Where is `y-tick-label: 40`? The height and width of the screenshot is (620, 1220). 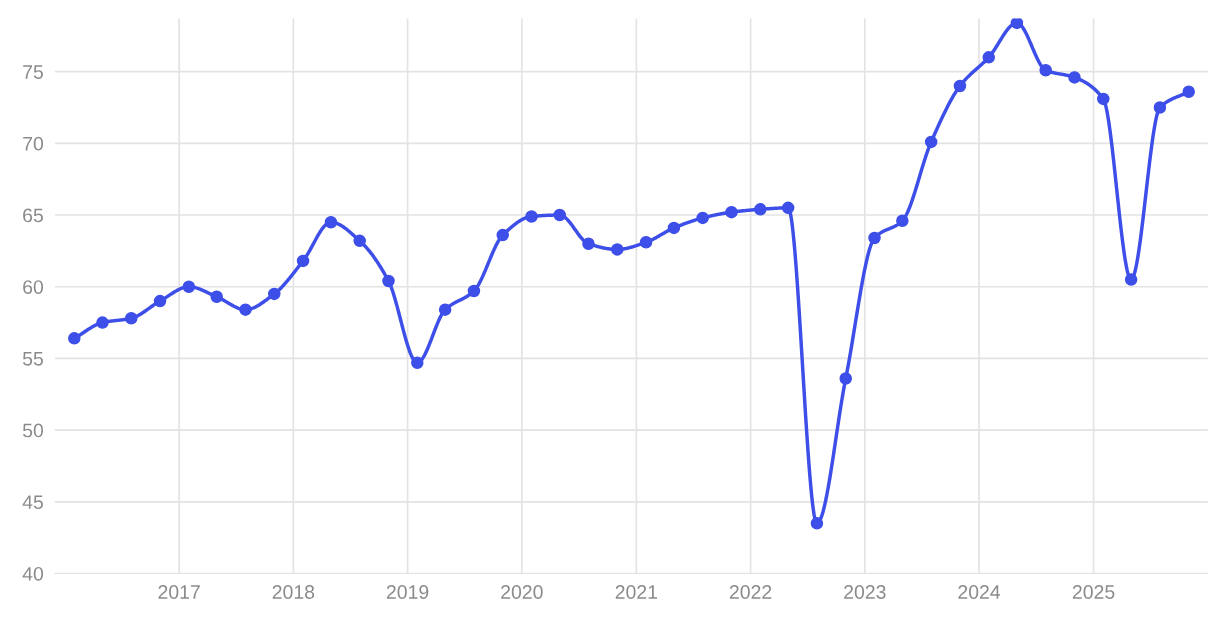 y-tick-label: 40 is located at coordinates (33, 573).